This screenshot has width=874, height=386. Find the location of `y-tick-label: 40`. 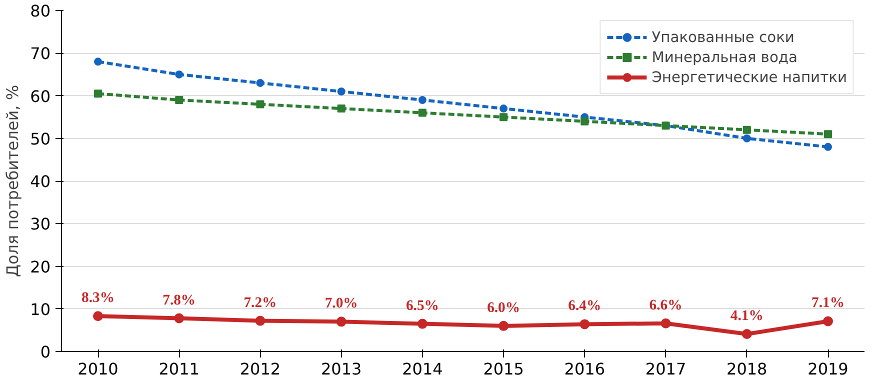

y-tick-label: 40 is located at coordinates (40, 181).